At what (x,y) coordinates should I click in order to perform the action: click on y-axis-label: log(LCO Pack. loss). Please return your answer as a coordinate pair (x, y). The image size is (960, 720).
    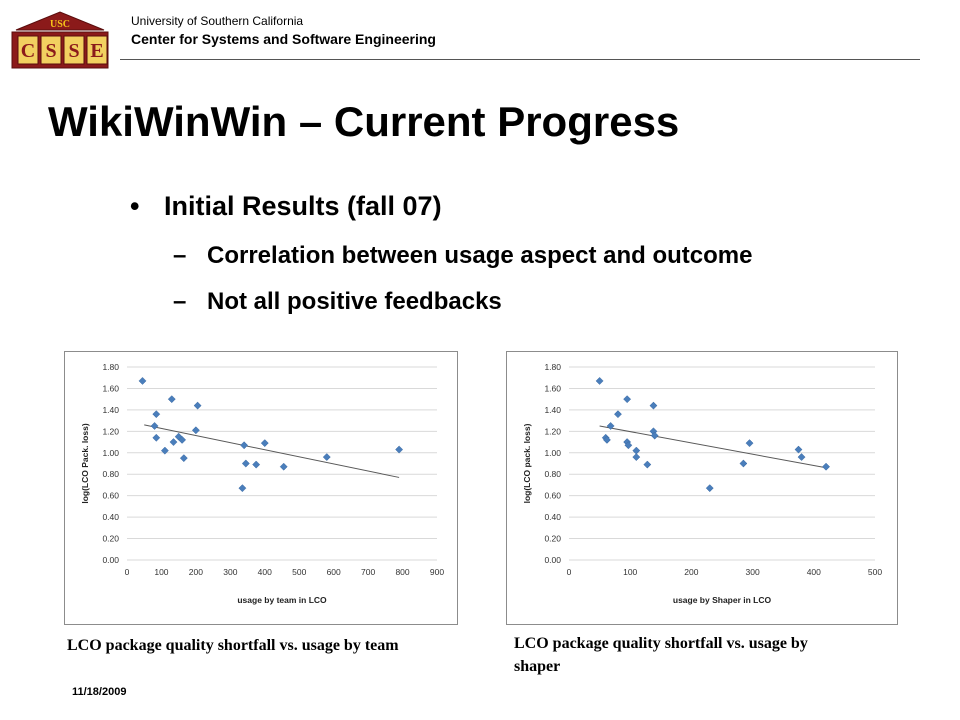
    Looking at the image, I should click on (85, 463).